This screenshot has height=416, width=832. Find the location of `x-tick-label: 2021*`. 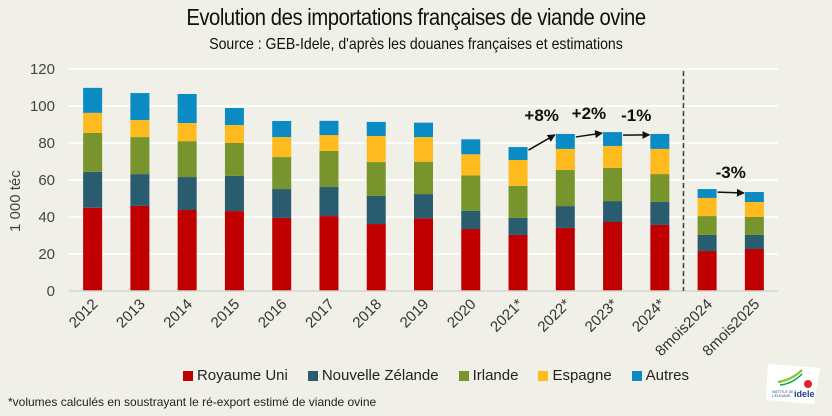

x-tick-label: 2021* is located at coordinates (507, 316).